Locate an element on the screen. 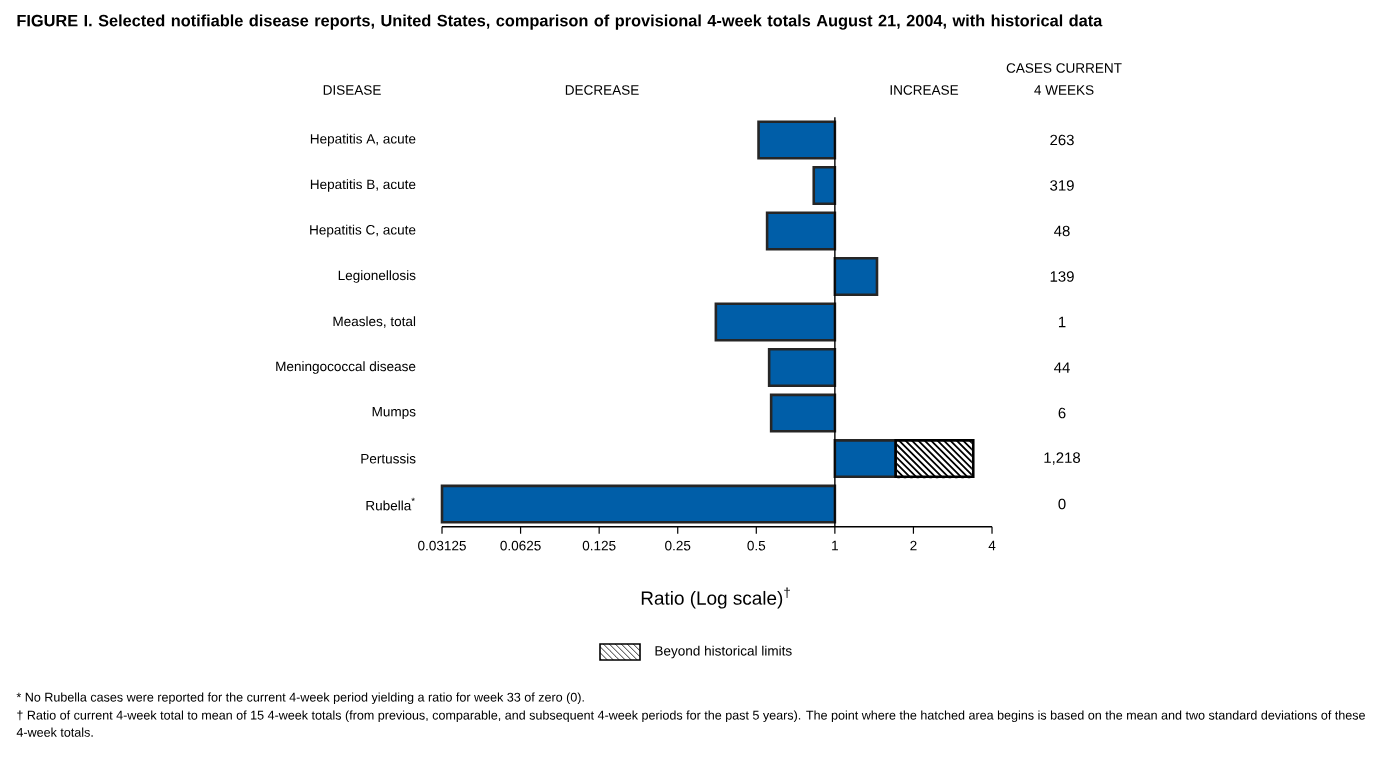 Image resolution: width=1394 pixels, height=758 pixels. chart-title: FIGURE I. Selected notifiable disease reports, United States, comparison of provisional 4-week totals August 21, 2004, with historical data is located at coordinates (560, 22).